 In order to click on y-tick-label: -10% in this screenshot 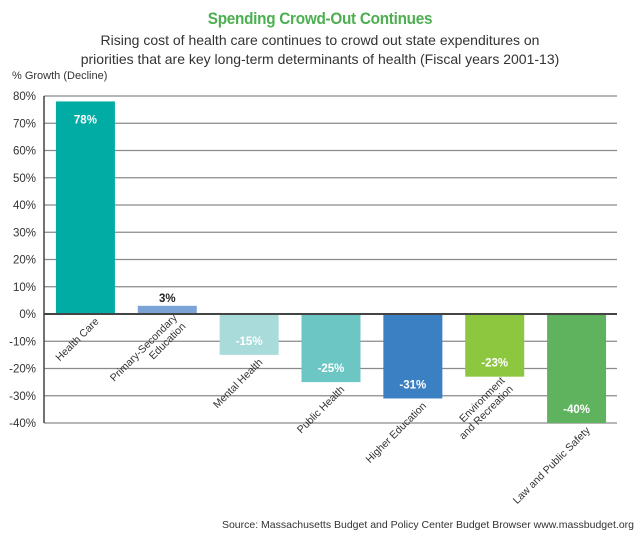, I will do `click(22, 342)`.